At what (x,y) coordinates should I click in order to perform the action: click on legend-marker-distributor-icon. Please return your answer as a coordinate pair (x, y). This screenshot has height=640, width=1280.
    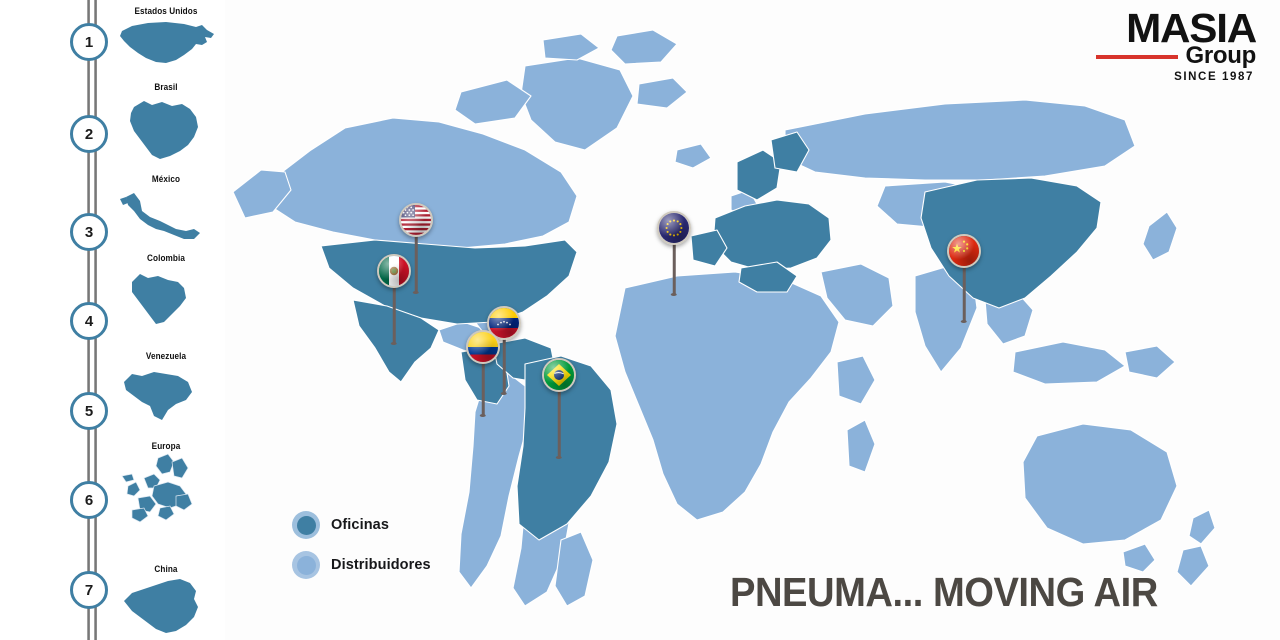
    Looking at the image, I should click on (306, 565).